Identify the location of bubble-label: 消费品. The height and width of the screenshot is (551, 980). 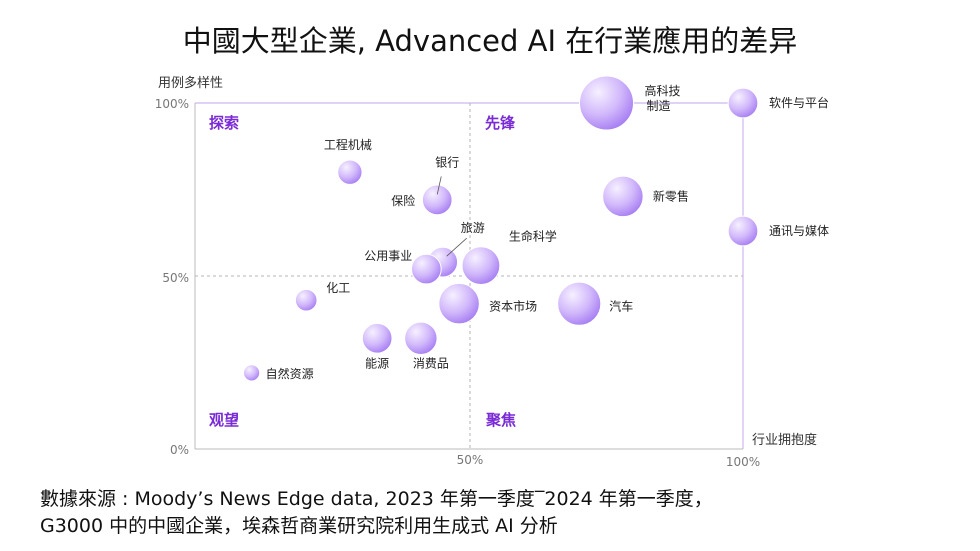
(431, 363).